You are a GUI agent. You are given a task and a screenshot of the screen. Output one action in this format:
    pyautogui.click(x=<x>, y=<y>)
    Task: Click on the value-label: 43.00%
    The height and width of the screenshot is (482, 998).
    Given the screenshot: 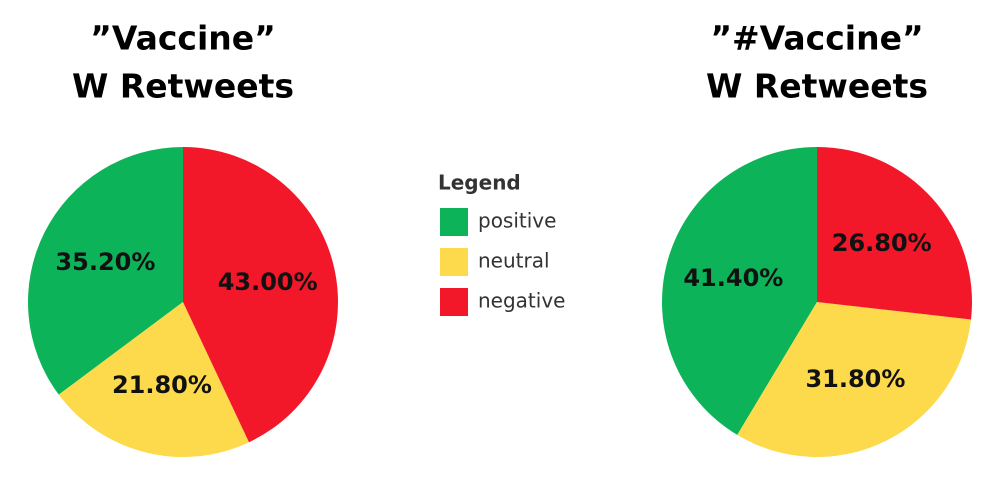 What is the action you would take?
    pyautogui.click(x=268, y=282)
    